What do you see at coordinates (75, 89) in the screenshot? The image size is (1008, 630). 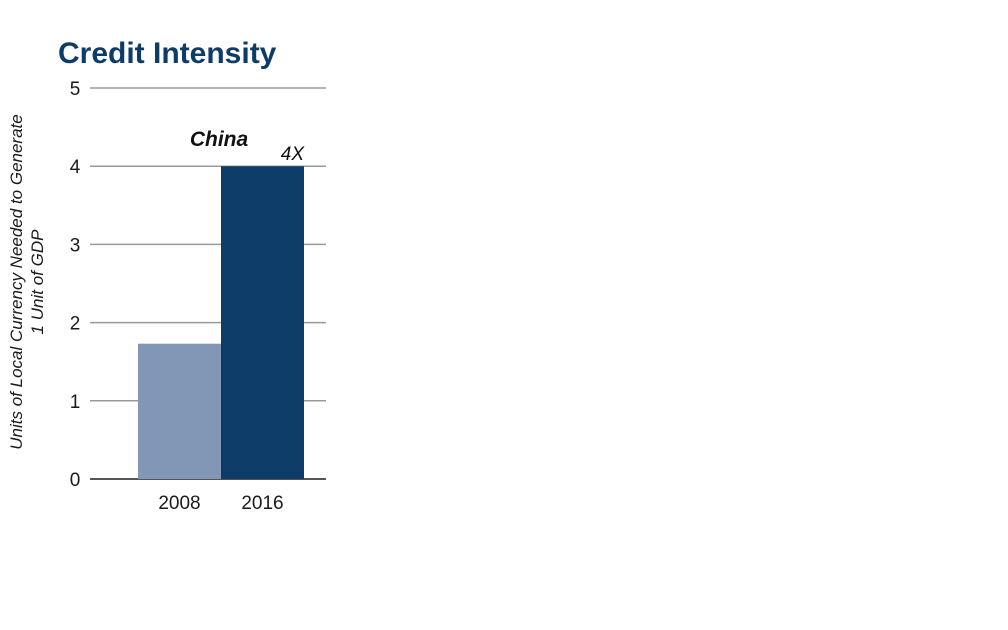 I see `y-tick-label-5: 5` at bounding box center [75, 89].